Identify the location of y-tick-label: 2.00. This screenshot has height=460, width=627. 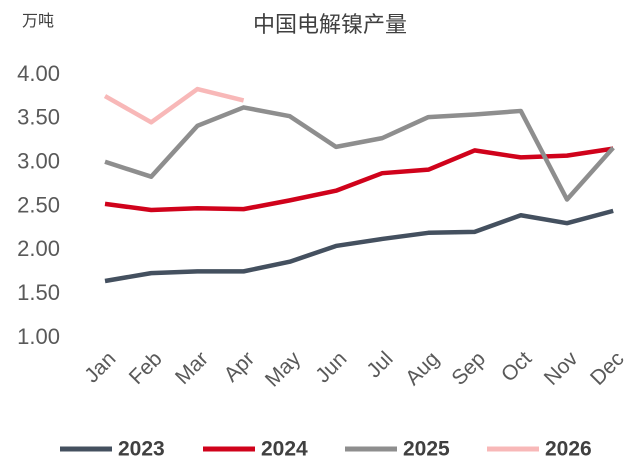
(38, 248).